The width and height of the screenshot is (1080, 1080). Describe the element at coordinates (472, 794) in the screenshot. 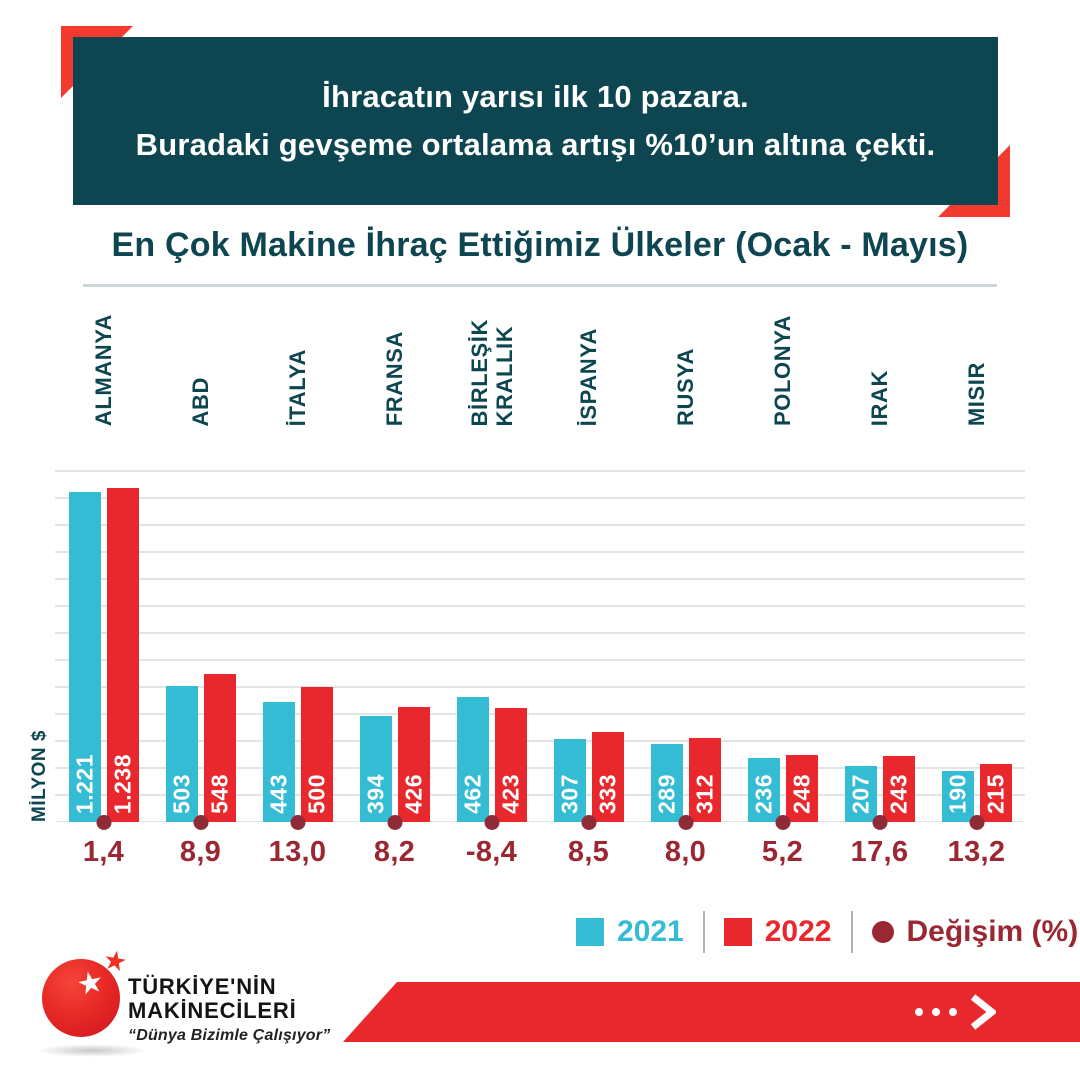

I see `bar-value-2021: 462` at that location.